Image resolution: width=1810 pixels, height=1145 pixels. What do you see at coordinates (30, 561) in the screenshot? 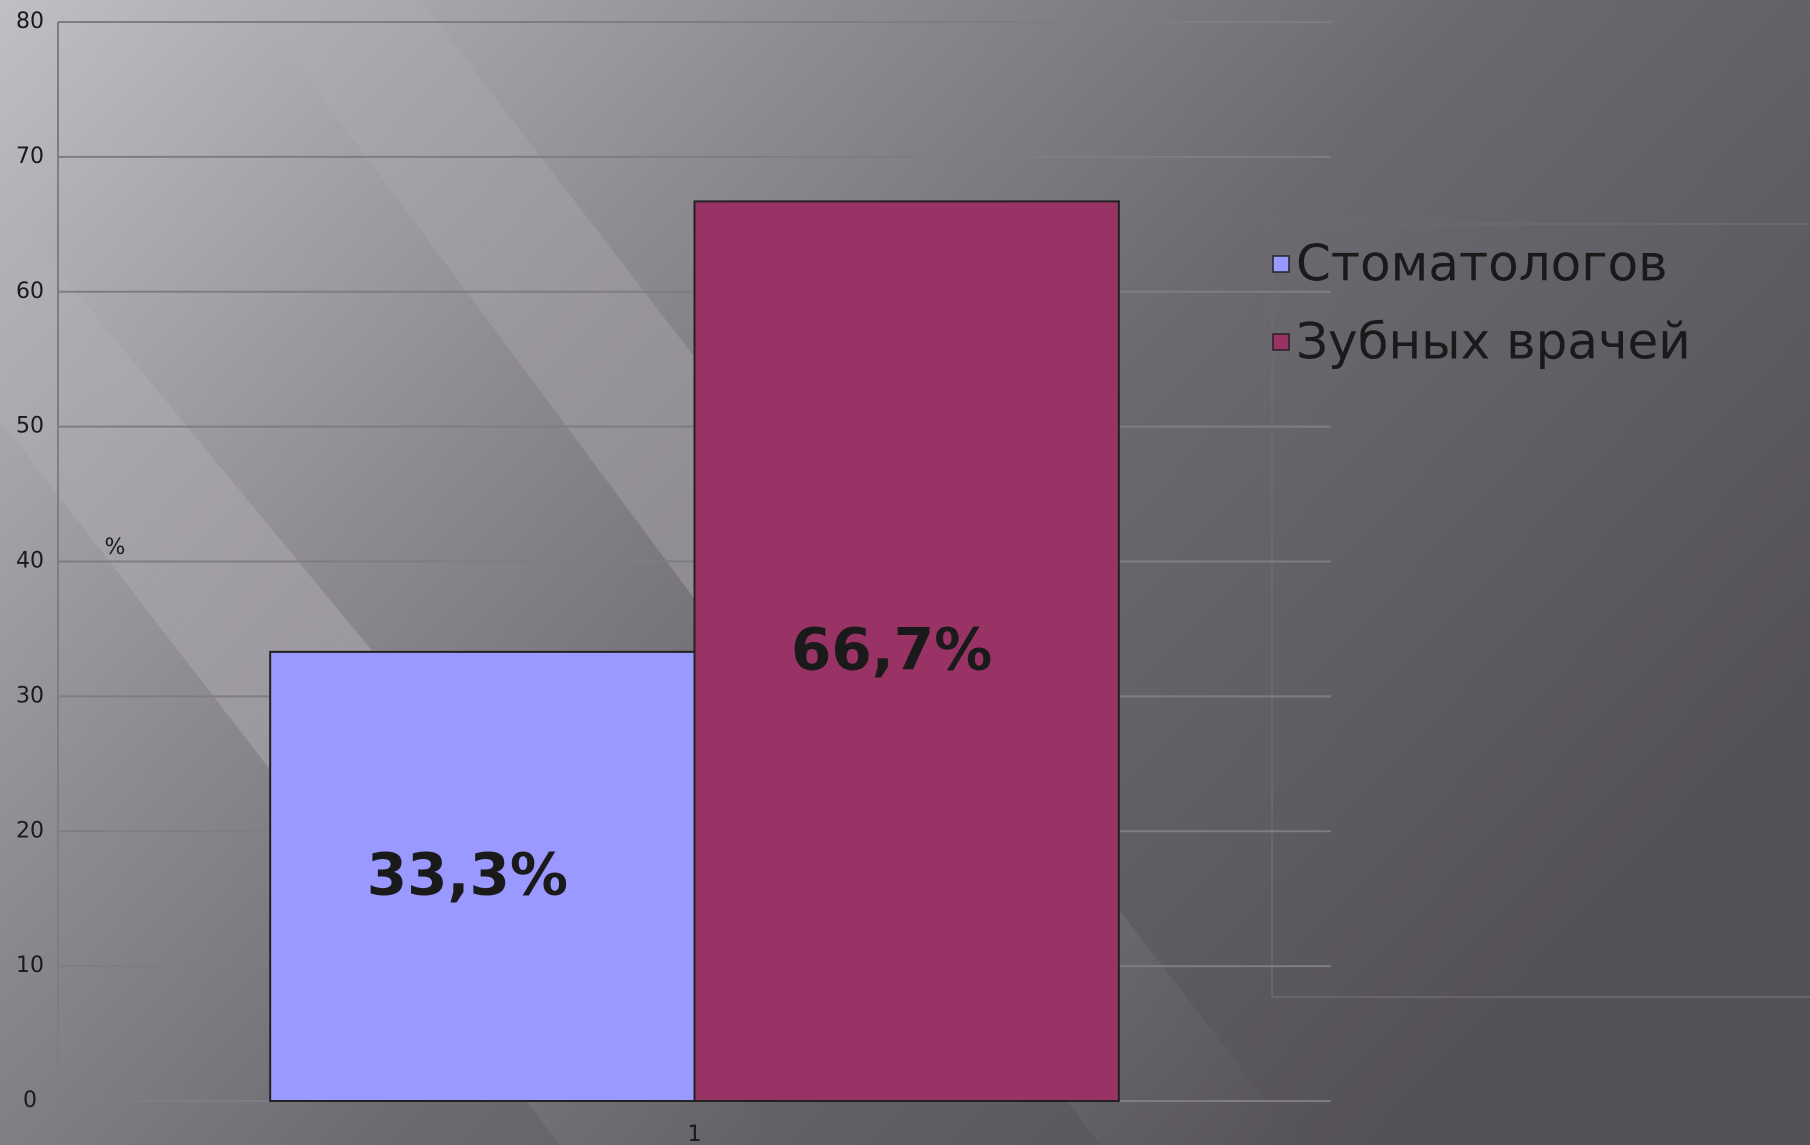
I see `y-tick-label: 40` at bounding box center [30, 561].